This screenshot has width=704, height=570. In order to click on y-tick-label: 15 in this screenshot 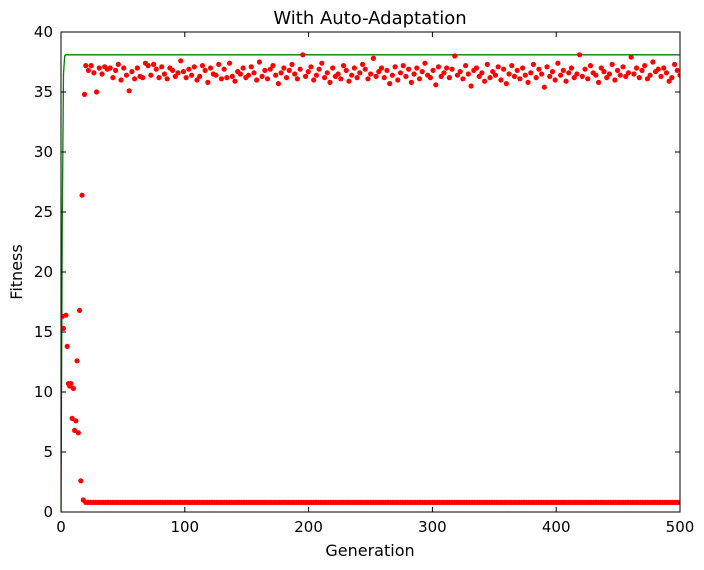, I will do `click(43, 332)`.